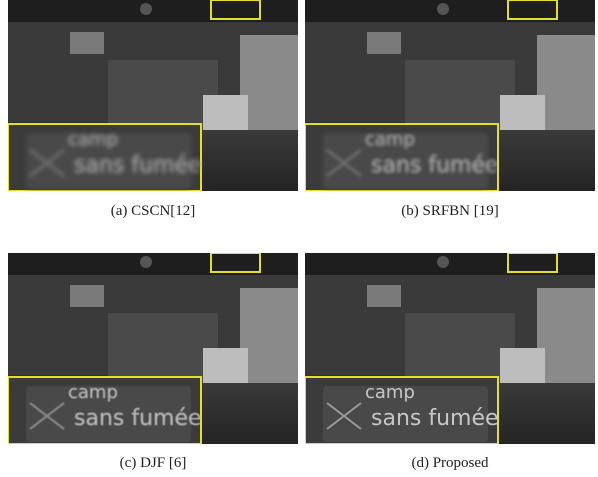  What do you see at coordinates (153, 463) in the screenshot?
I see `caption-c: (c) DJF [6]` at bounding box center [153, 463].